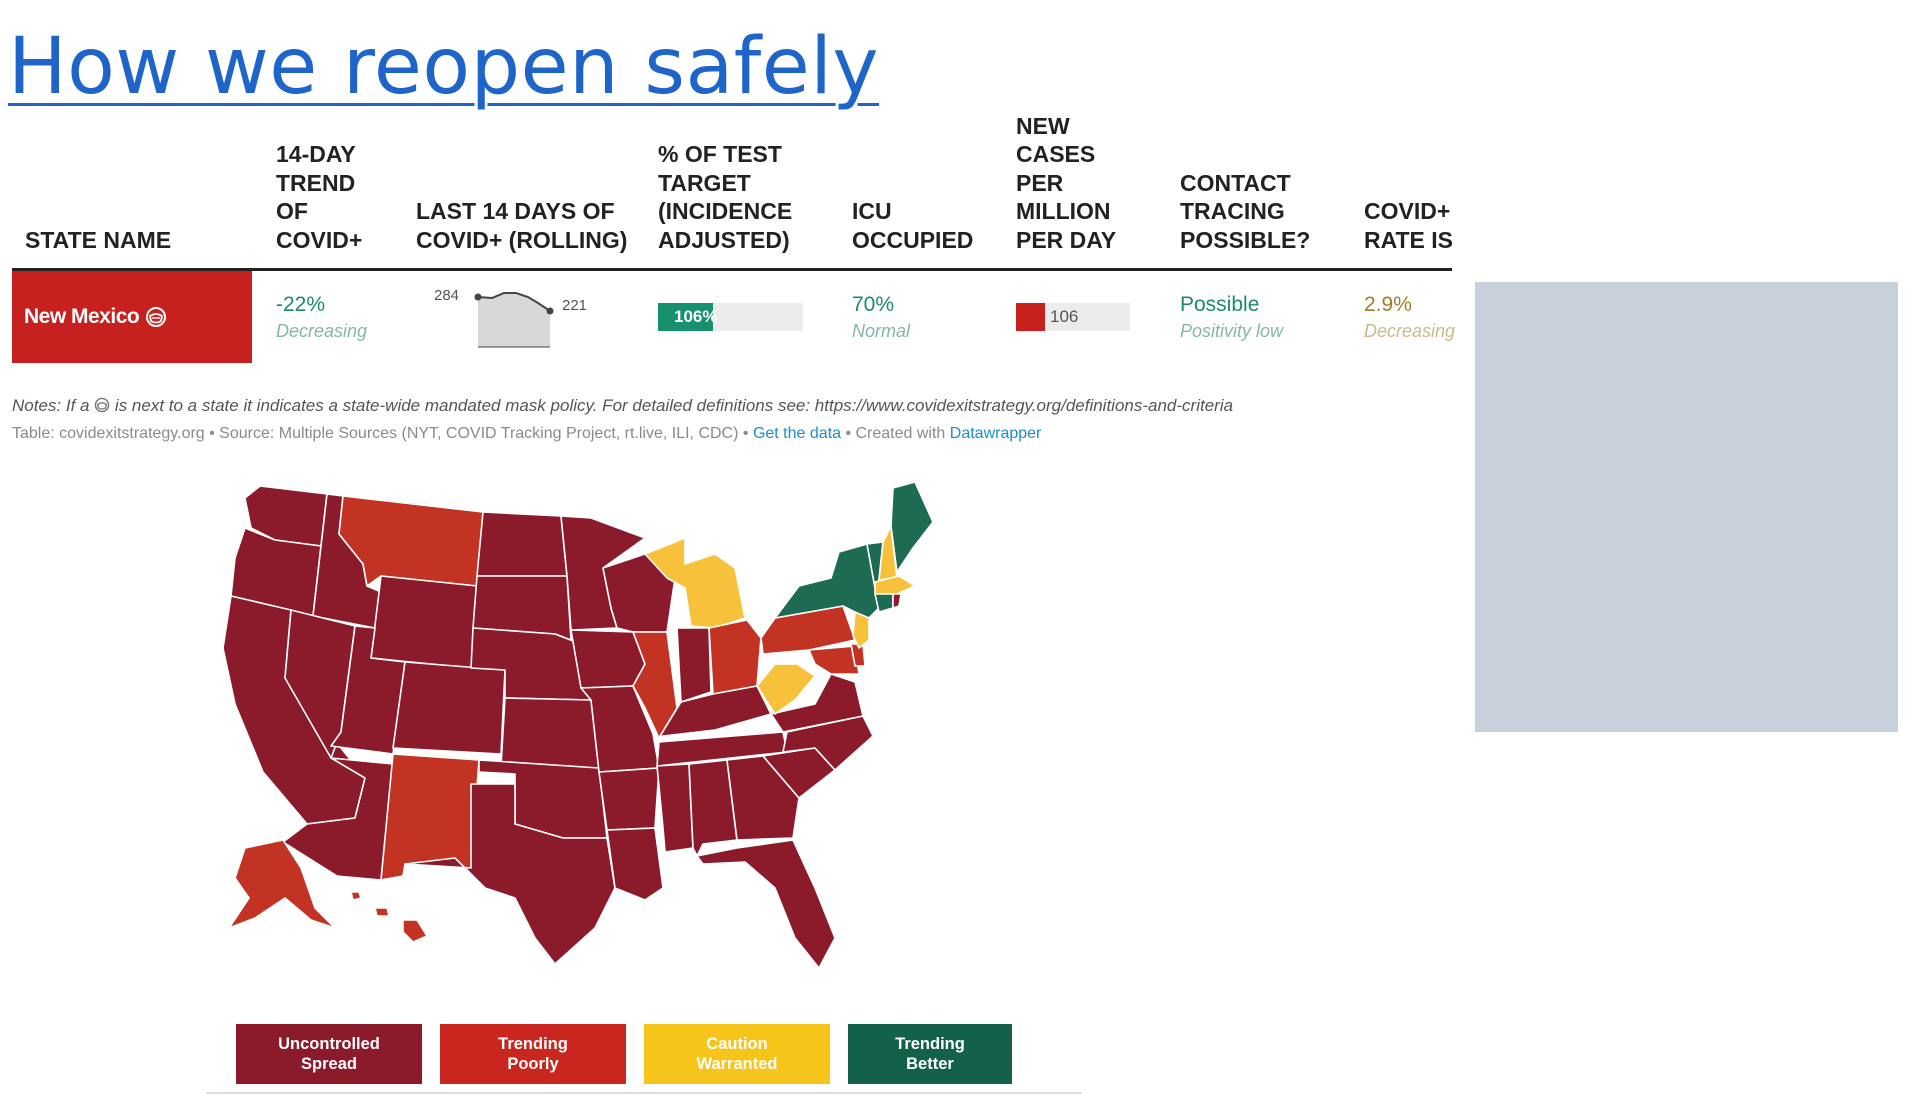  Describe the element at coordinates (629, 799) in the screenshot. I see `state-arkansas` at that location.